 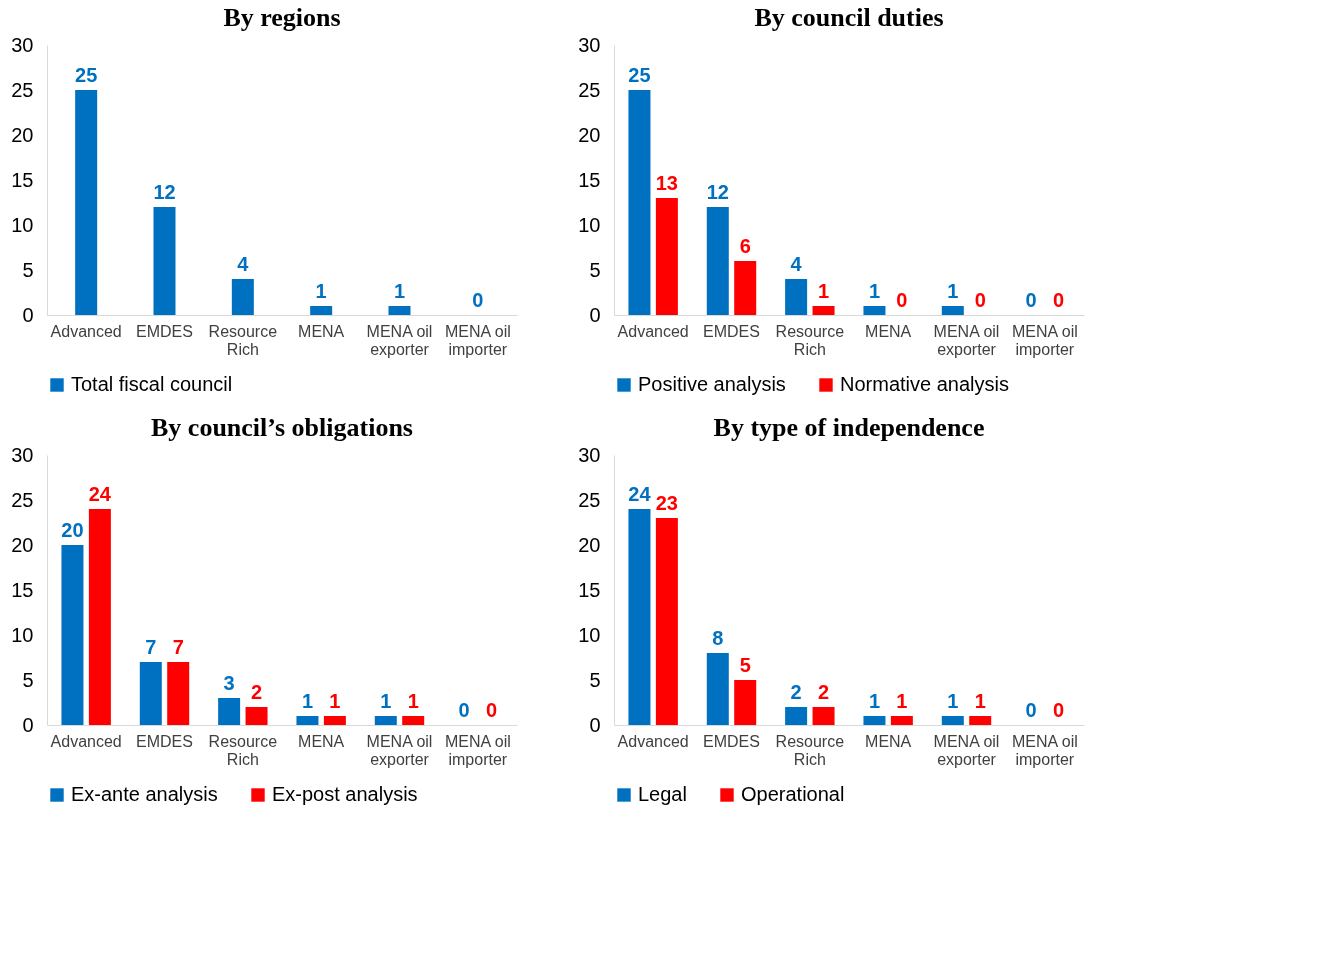 What do you see at coordinates (745, 665) in the screenshot?
I see `data-label: 5` at bounding box center [745, 665].